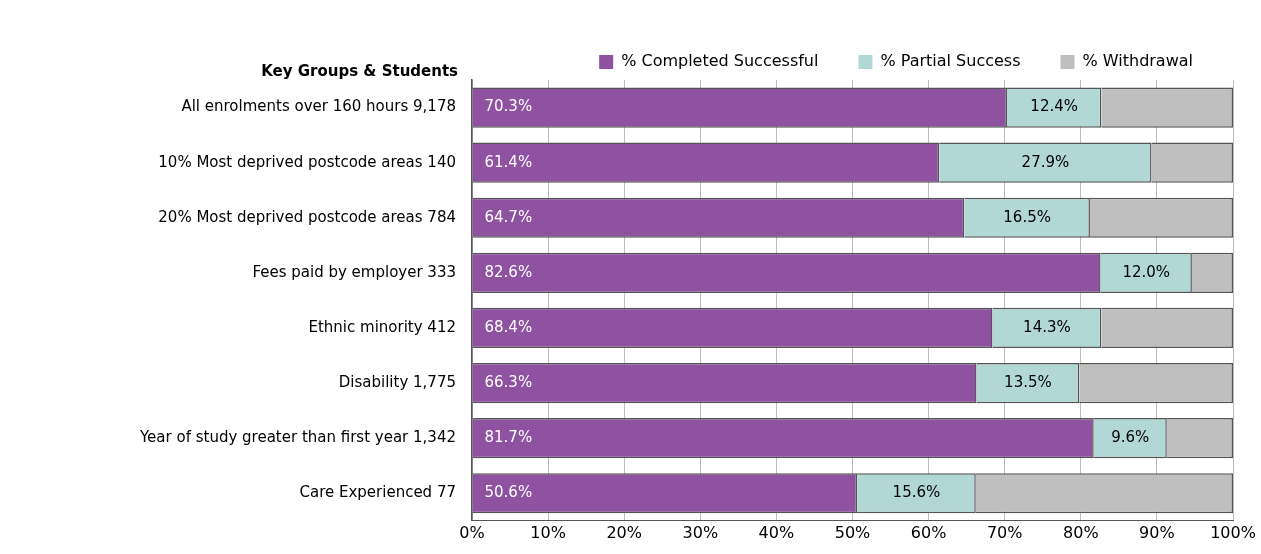  What do you see at coordinates (1138, 61) in the screenshot?
I see `legend-label: % Withdrawal` at bounding box center [1138, 61].